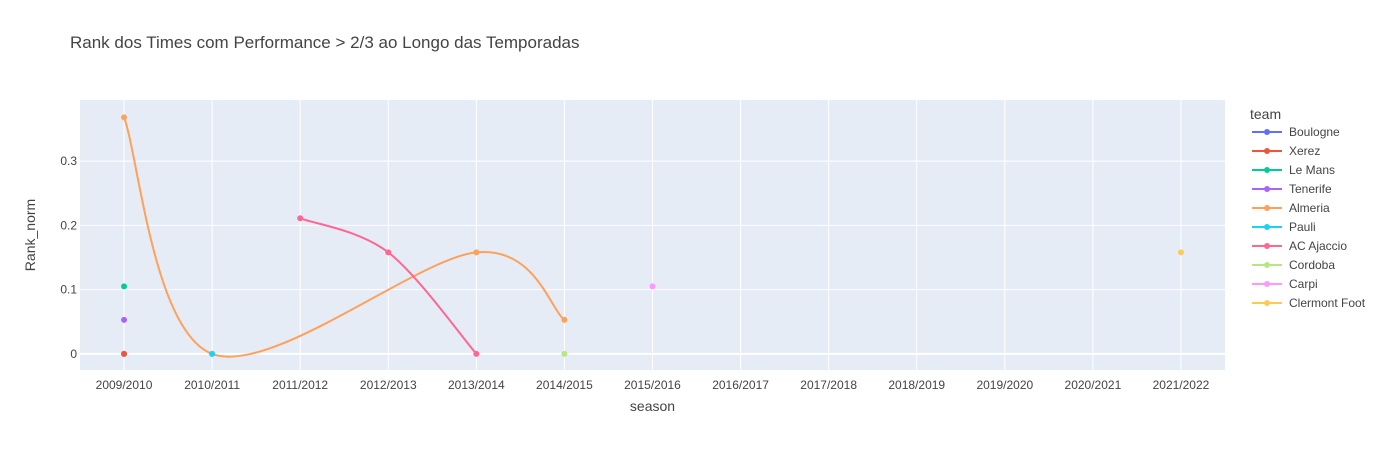 The height and width of the screenshot is (450, 1391). I want to click on data-point-clermont-foot, so click(1180, 252).